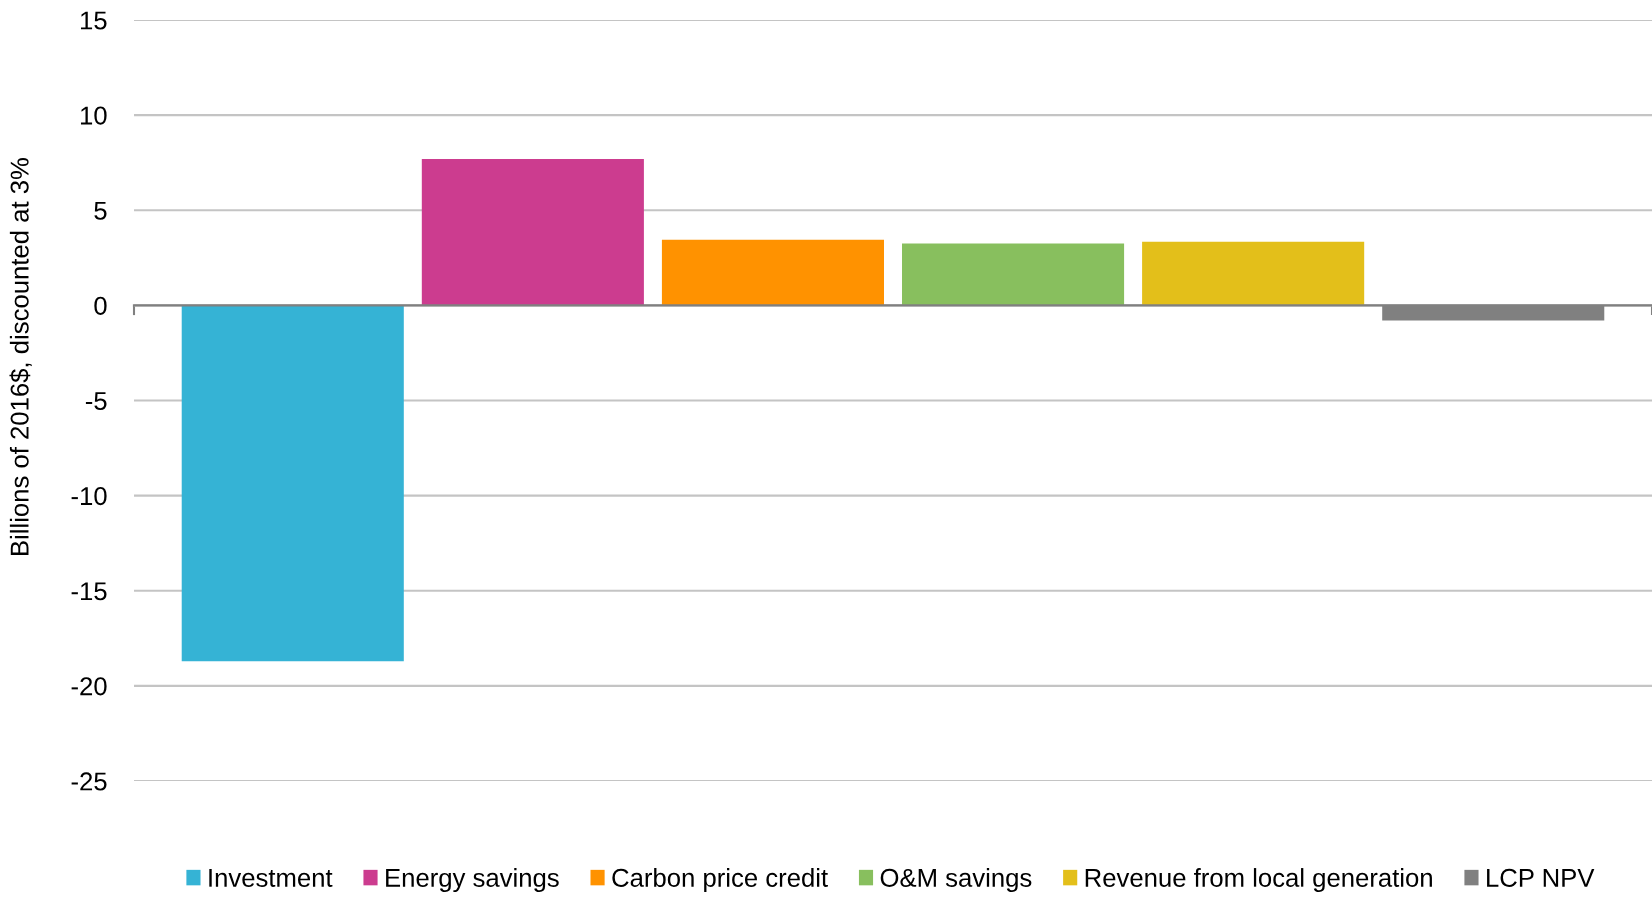  Describe the element at coordinates (720, 880) in the screenshot. I see `legend-label: Carbon price credit` at that location.